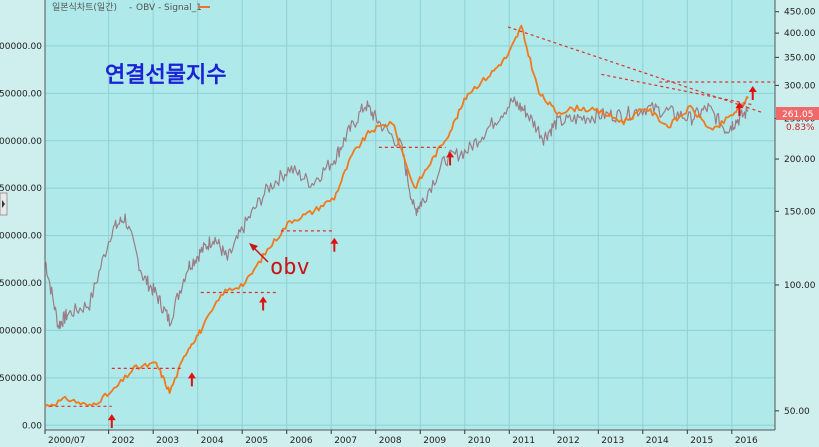  Describe the element at coordinates (800, 160) in the screenshot. I see `y-tick-label-right: 200.00` at that location.